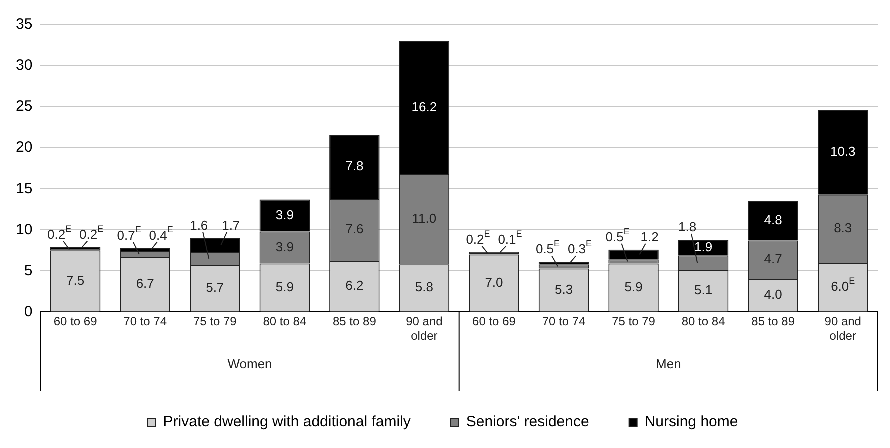 The image size is (890, 448). Describe the element at coordinates (355, 166) in the screenshot. I see `data-label: 7.8` at that location.